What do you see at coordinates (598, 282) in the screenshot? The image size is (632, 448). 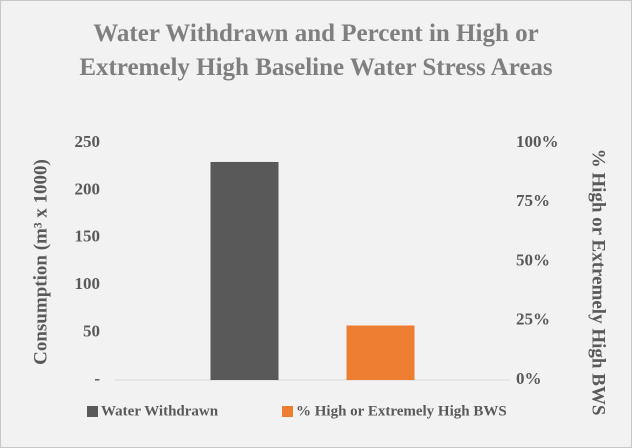 I see `y2-axis-label: % High or Extremely High BWS` at bounding box center [598, 282].